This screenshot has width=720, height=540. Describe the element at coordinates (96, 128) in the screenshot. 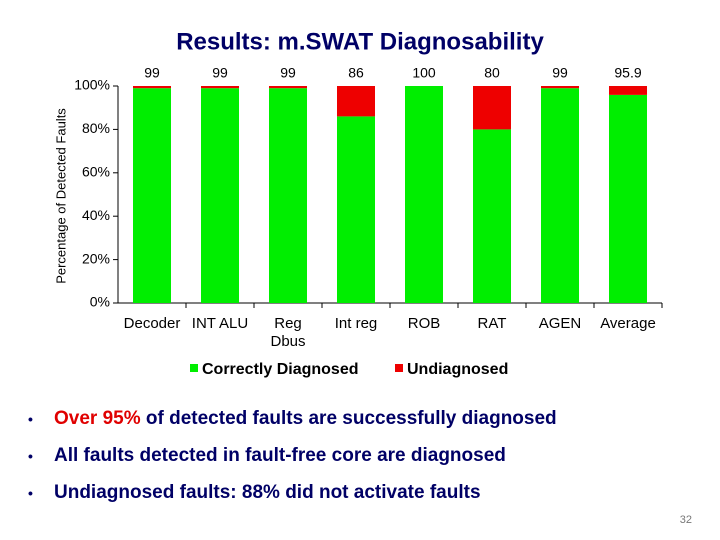

I see `y-tick-label: 80%` at that location.